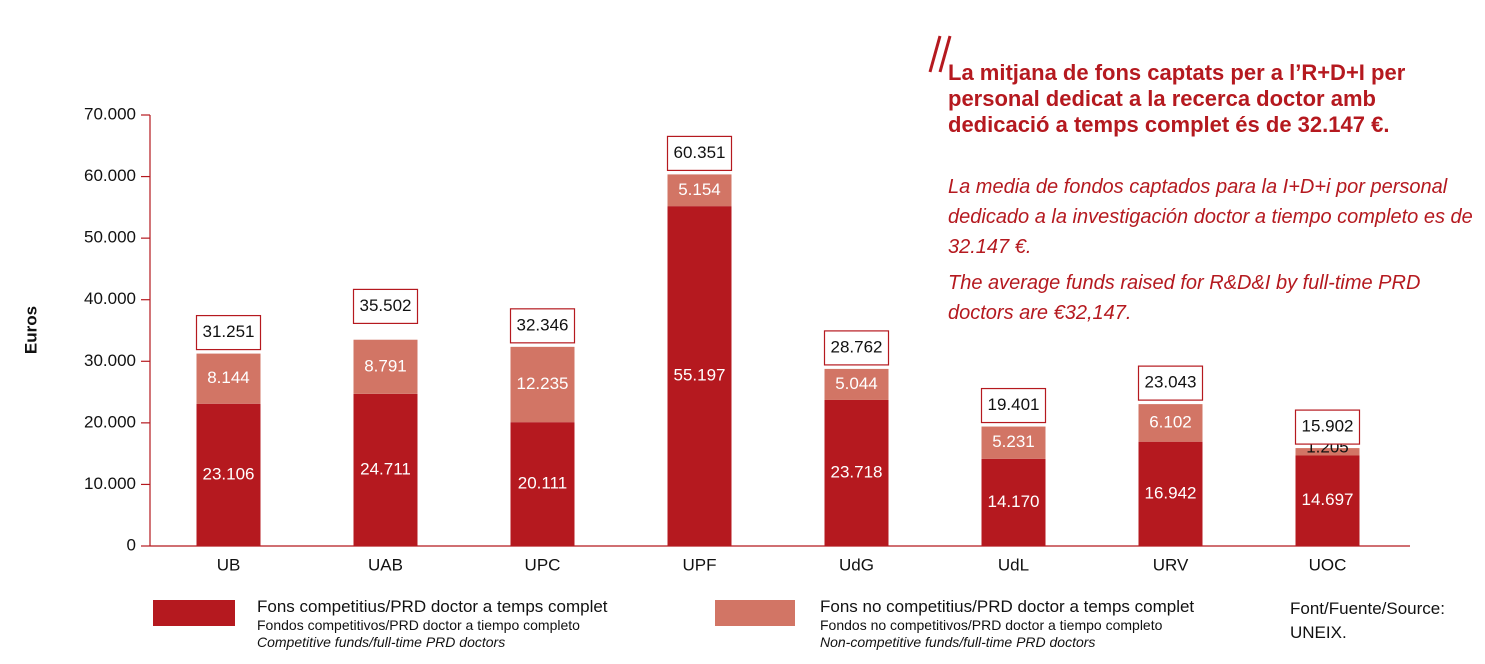 The width and height of the screenshot is (1485, 664). Describe the element at coordinates (30, 330) in the screenshot. I see `y-axis-label: Euros` at that location.